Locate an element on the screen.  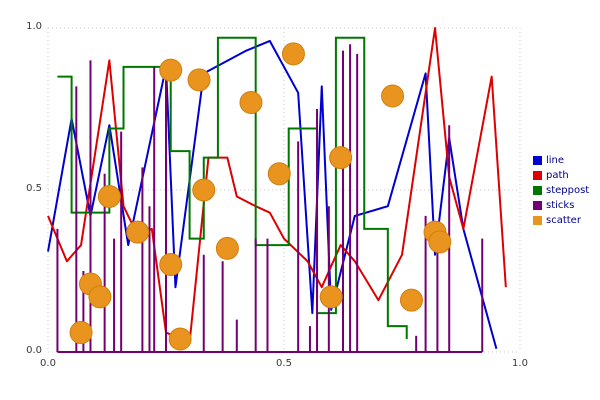
legend: line path steppost sticks scatter is located at coordinates (561, 190).